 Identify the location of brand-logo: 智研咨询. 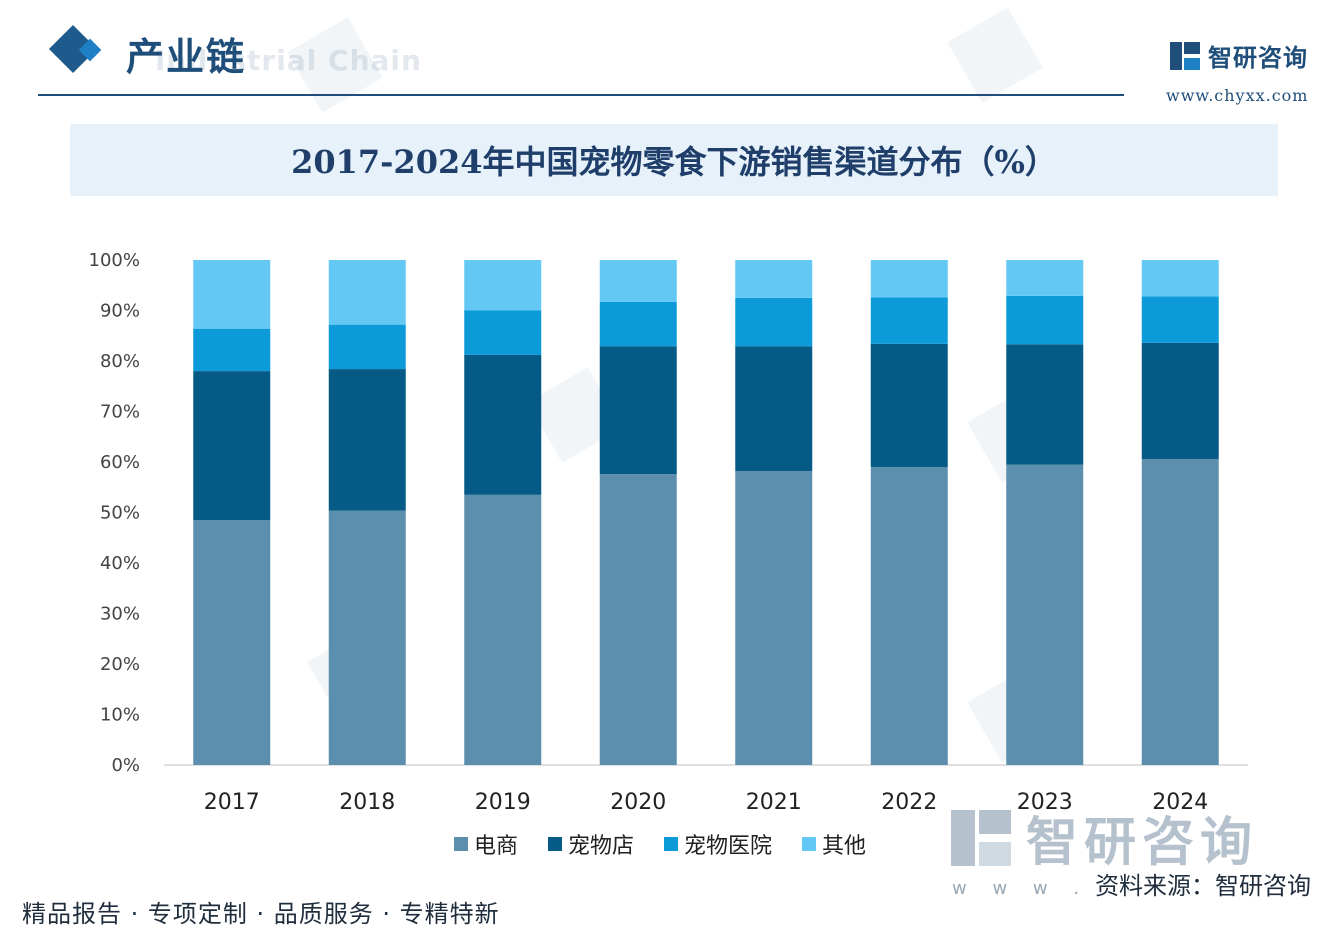
(1239, 55).